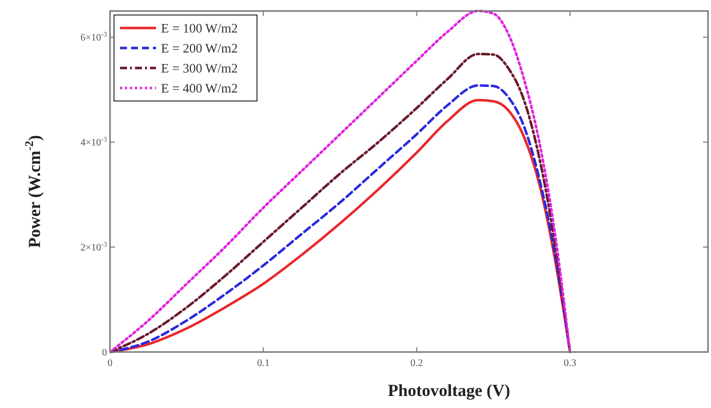 The height and width of the screenshot is (408, 711). I want to click on x-tick-label: 0.1, so click(263, 363).